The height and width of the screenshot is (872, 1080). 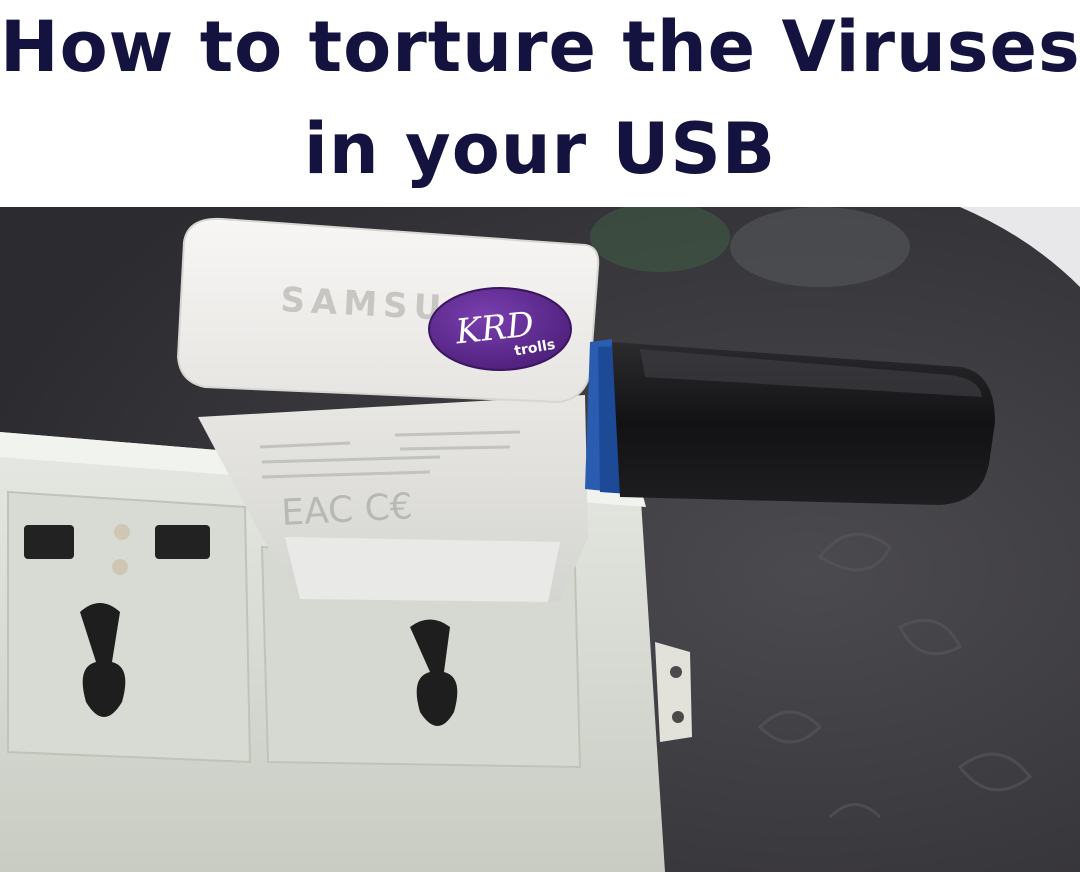 What do you see at coordinates (346, 510) in the screenshot?
I see `charger-marks: EAC C€` at bounding box center [346, 510].